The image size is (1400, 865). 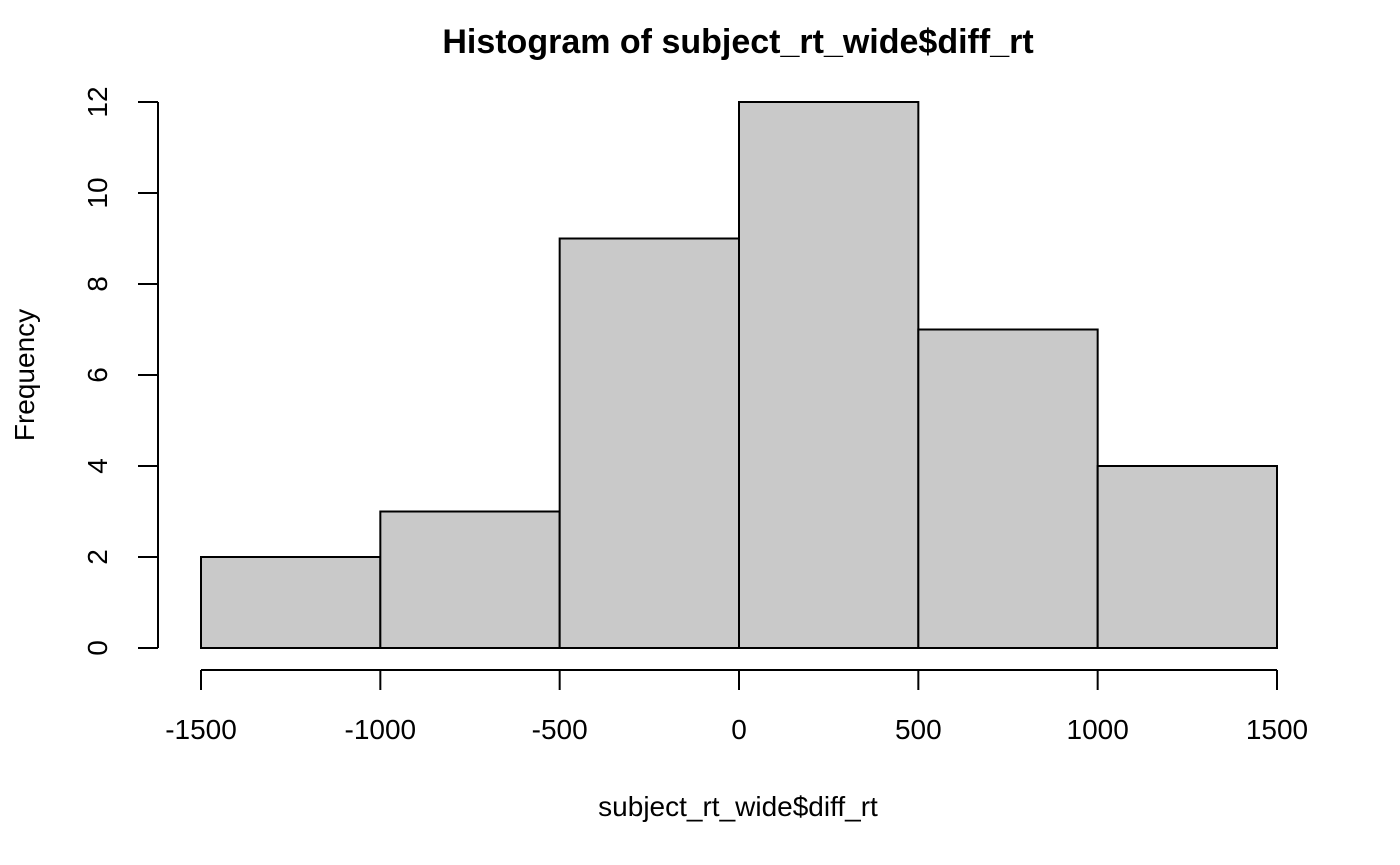 What do you see at coordinates (737, 42) in the screenshot?
I see `chart-title: Histogram of subject_rt_wide$diff_rt` at bounding box center [737, 42].